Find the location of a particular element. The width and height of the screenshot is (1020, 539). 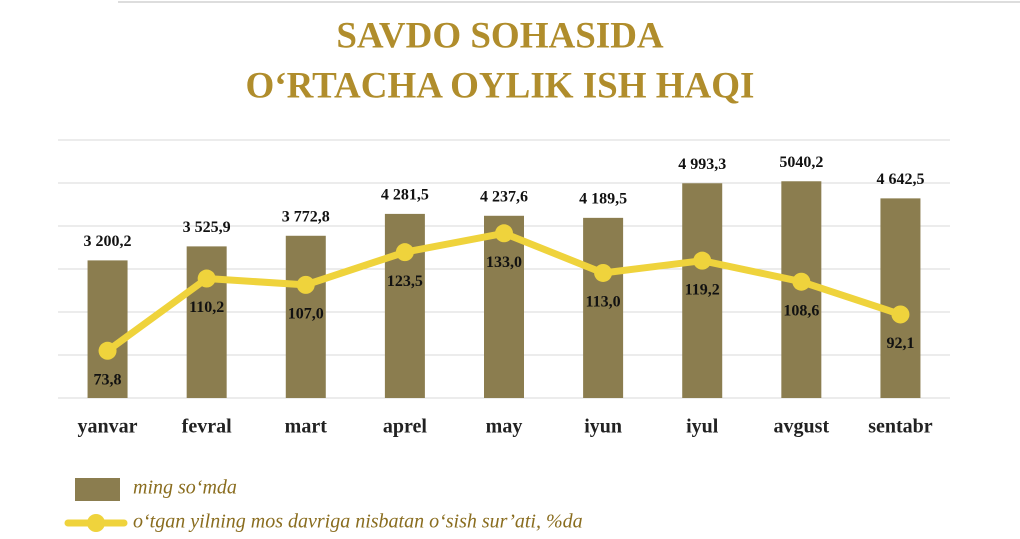

data-label: 4 237,6 is located at coordinates (504, 196).